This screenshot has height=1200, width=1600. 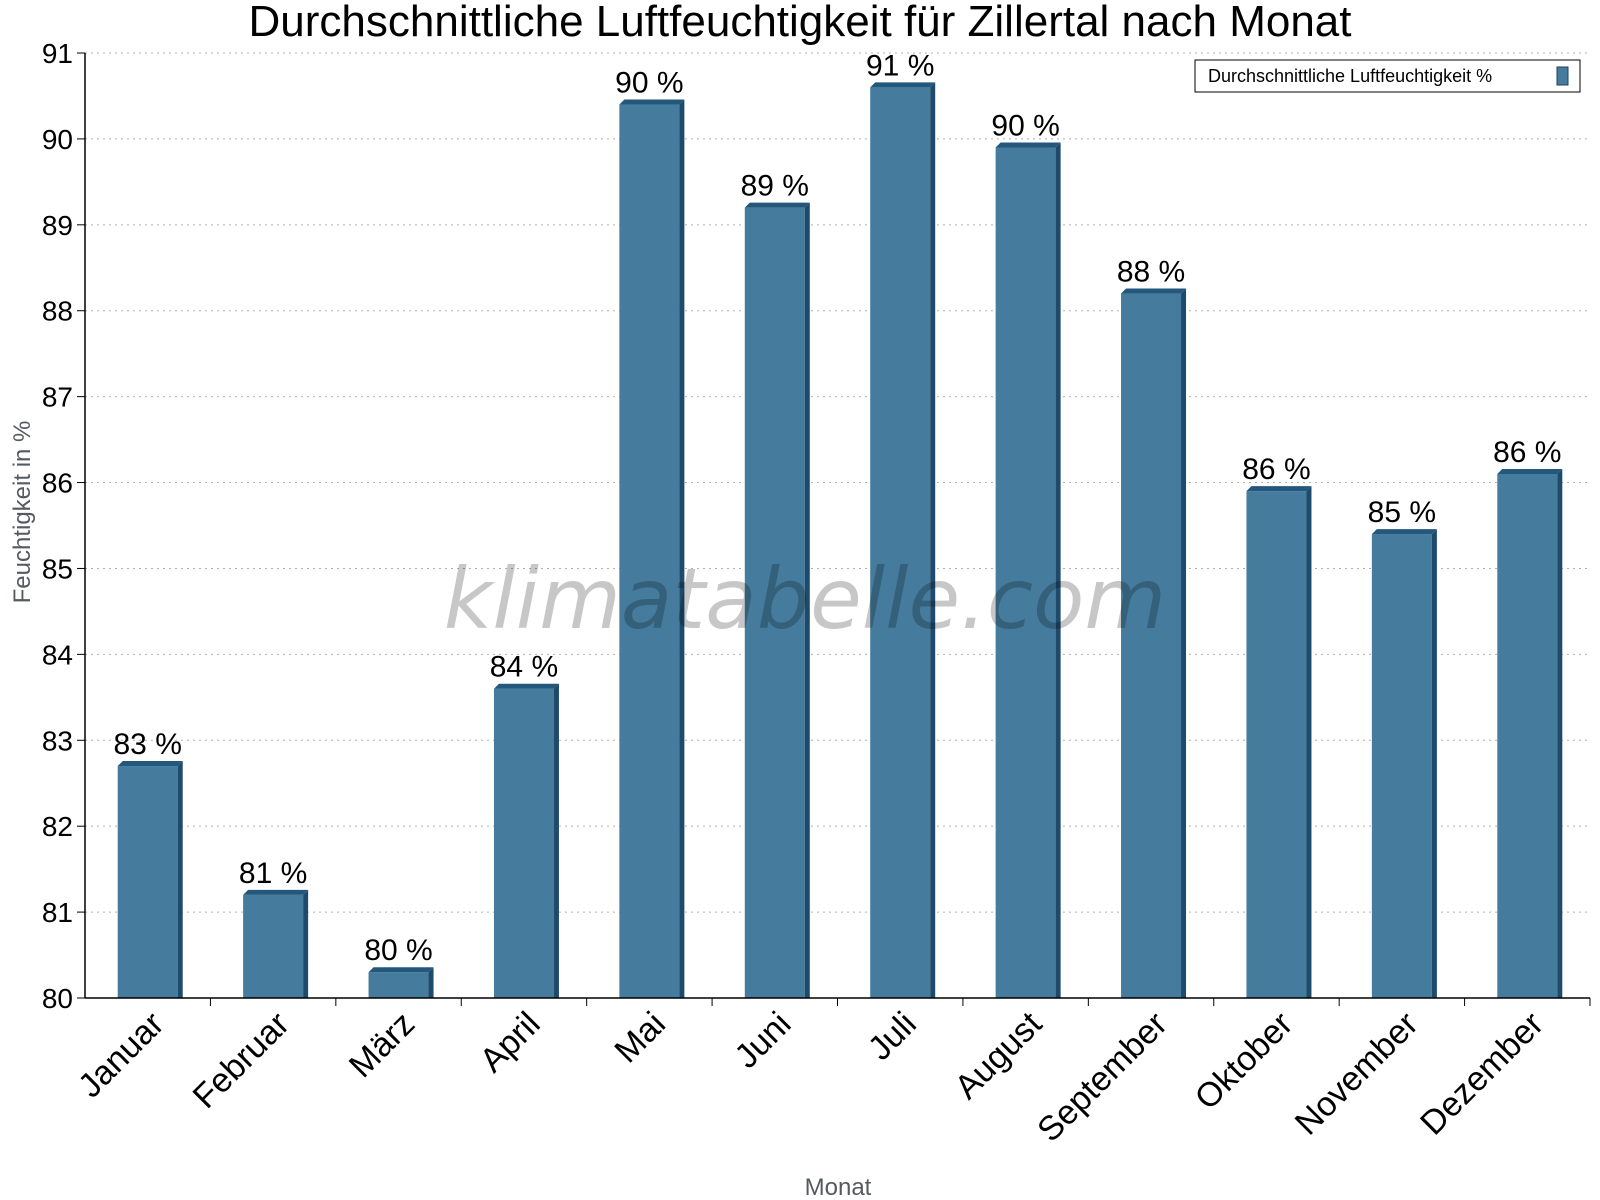 I want to click on data-label: 91 %, so click(x=900, y=65).